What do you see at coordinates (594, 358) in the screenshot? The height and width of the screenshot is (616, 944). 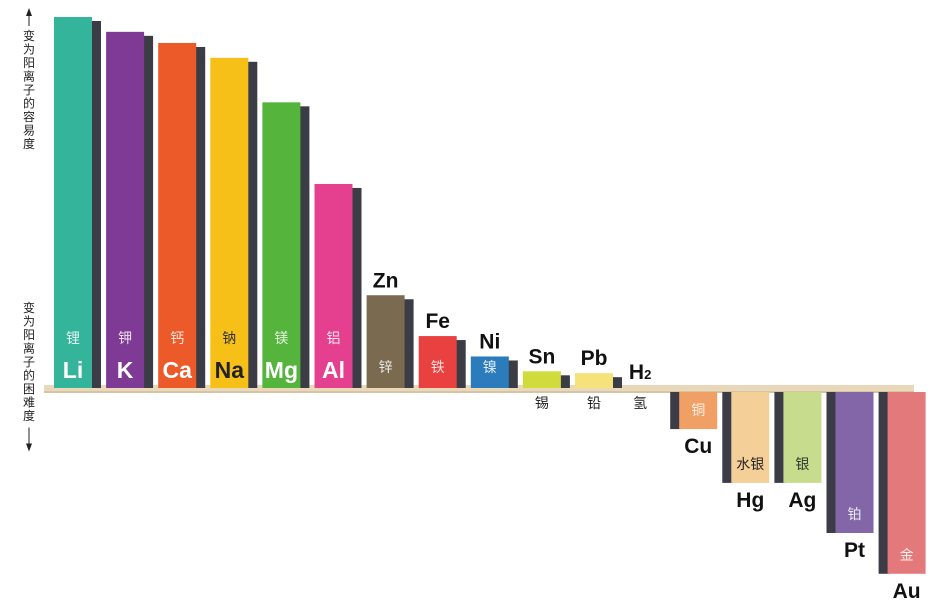 I see `bar-symbol-label: Pb` at bounding box center [594, 358].